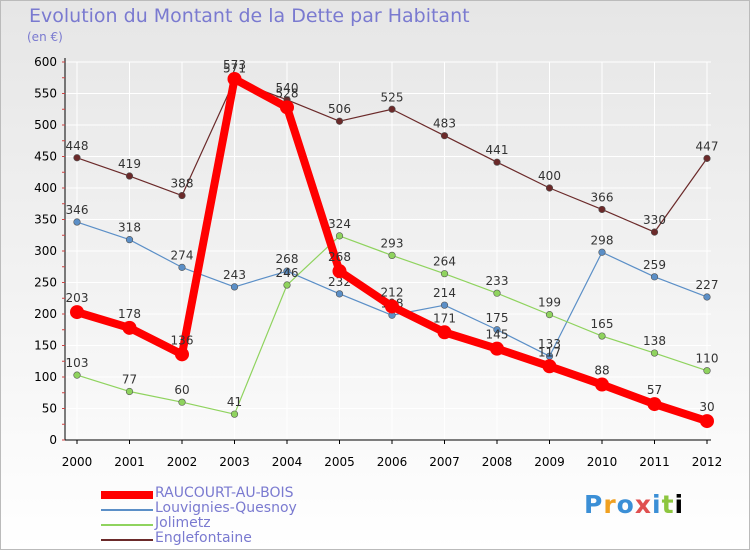 Image resolution: width=750 pixels, height=551 pixels. I want to click on data-point-englefontaine-2007, so click(444, 136).